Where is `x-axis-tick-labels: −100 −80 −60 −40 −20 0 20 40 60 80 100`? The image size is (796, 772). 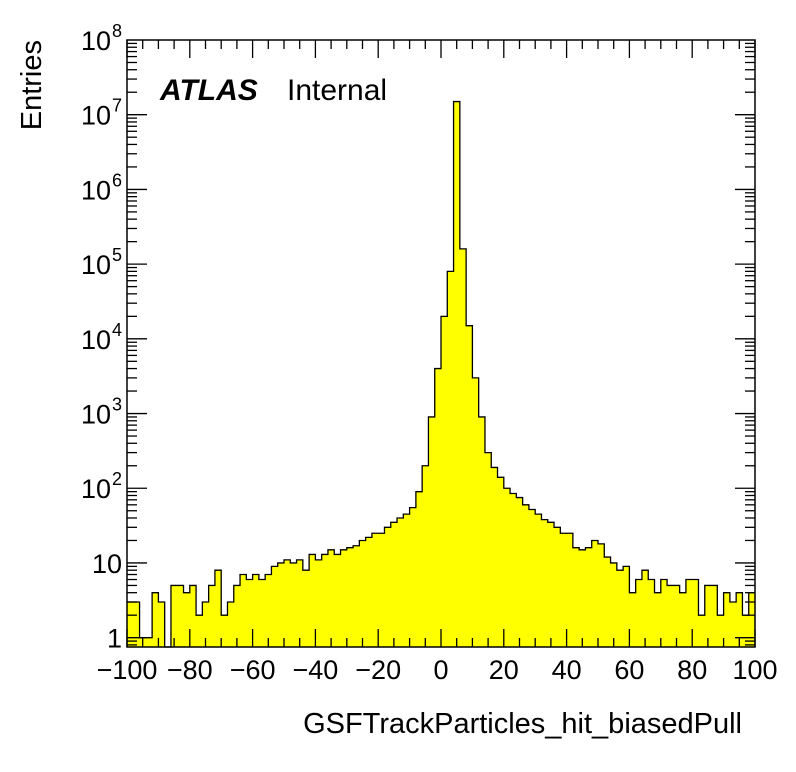 x-axis-tick-labels: −100 −80 −60 −40 −20 0 20 40 60 80 100 is located at coordinates (437, 670).